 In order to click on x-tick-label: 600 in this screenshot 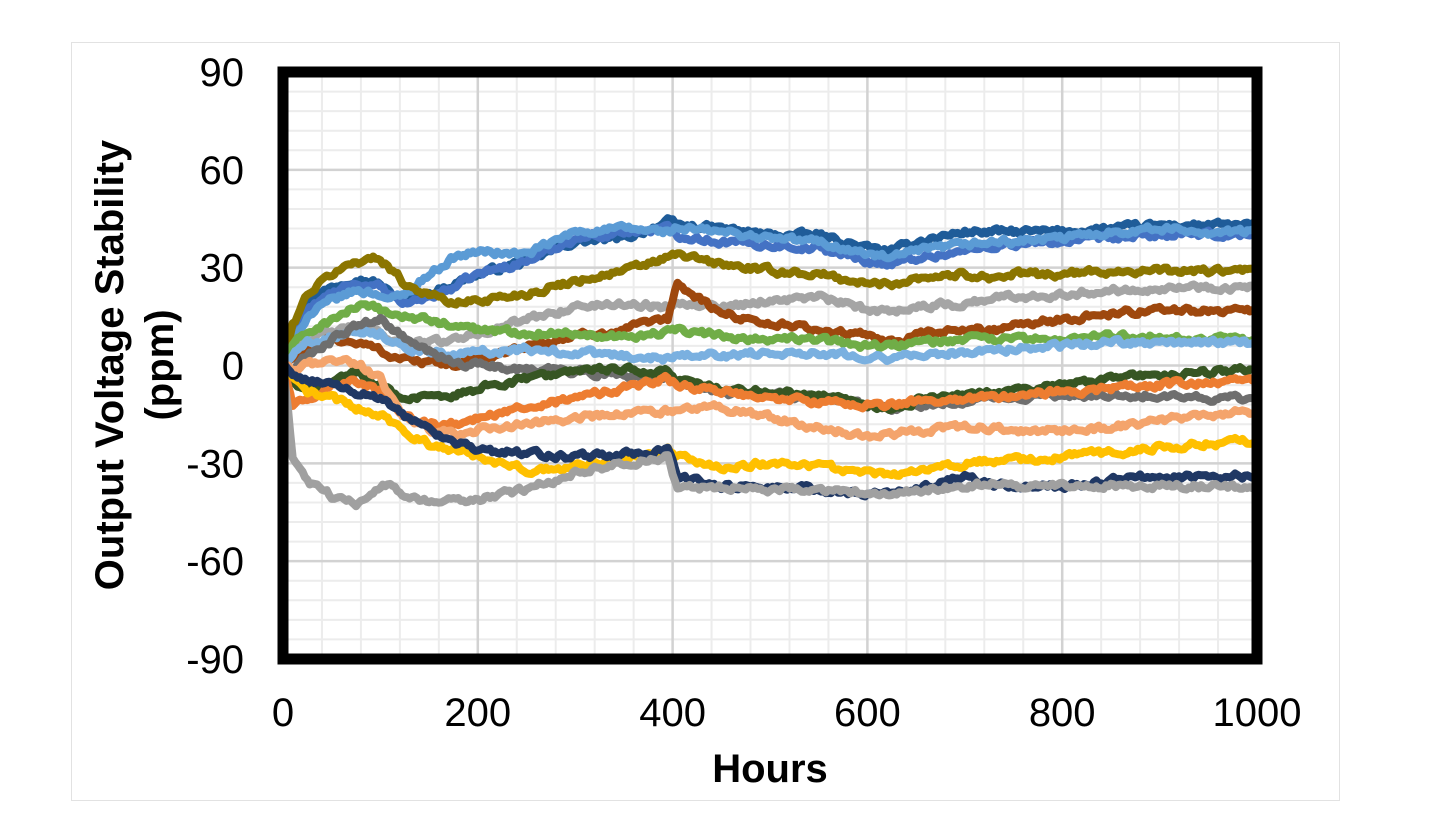, I will do `click(867, 713)`.